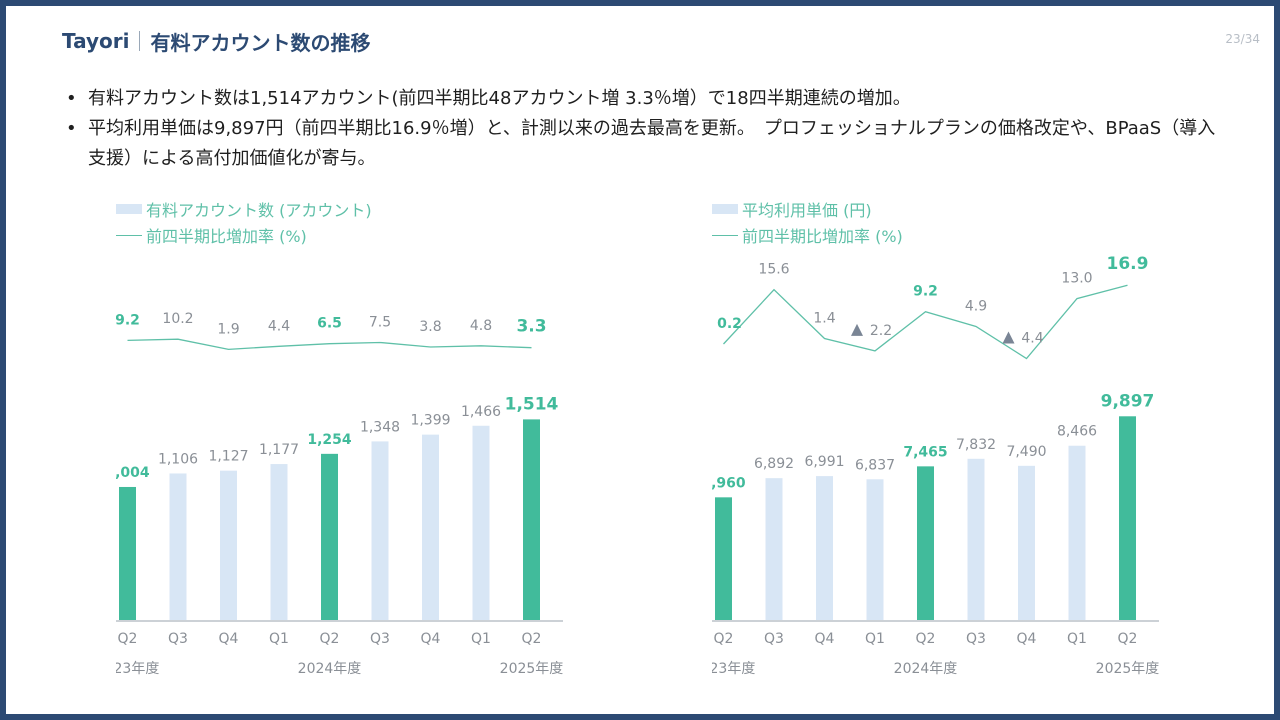  I want to click on bar-value-label: 1,254, so click(329, 440).